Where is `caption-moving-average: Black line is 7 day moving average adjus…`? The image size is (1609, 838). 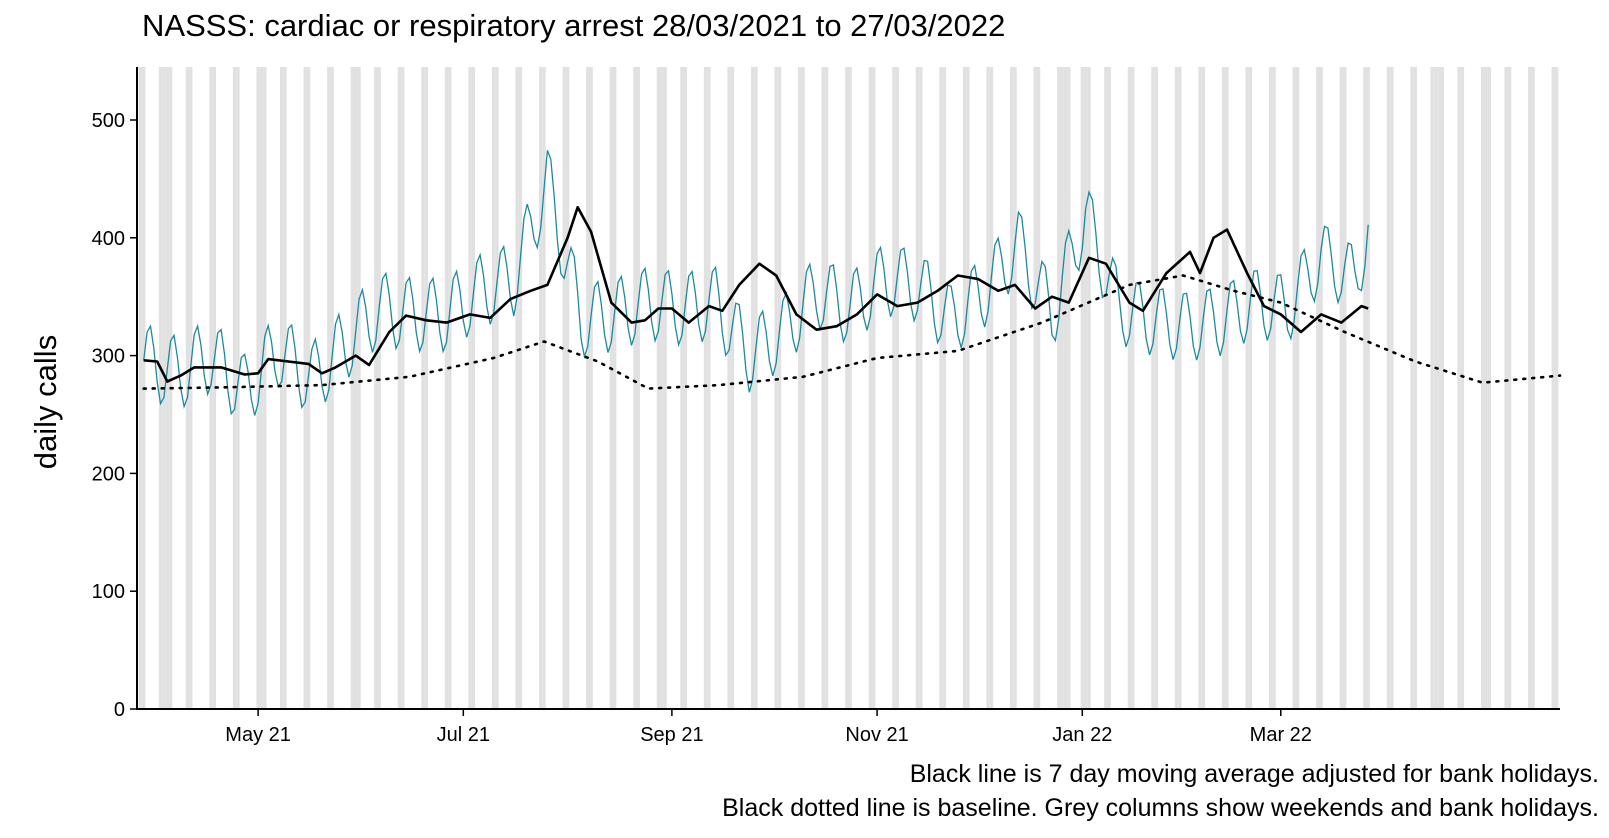 caption-moving-average: Black line is 7 day moving average adjus… is located at coordinates (1254, 774).